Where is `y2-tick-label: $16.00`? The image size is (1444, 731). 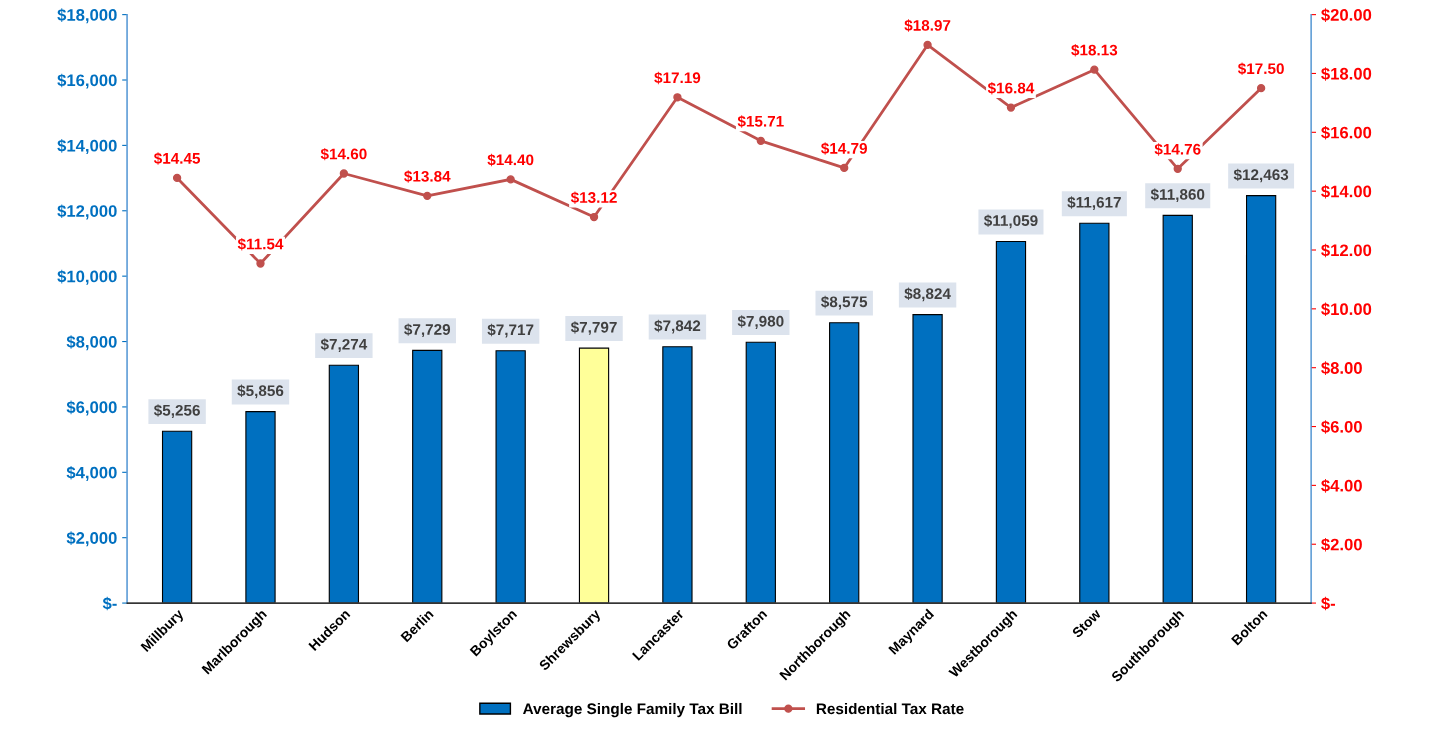
y2-tick-label: $16.00 is located at coordinates (1346, 132).